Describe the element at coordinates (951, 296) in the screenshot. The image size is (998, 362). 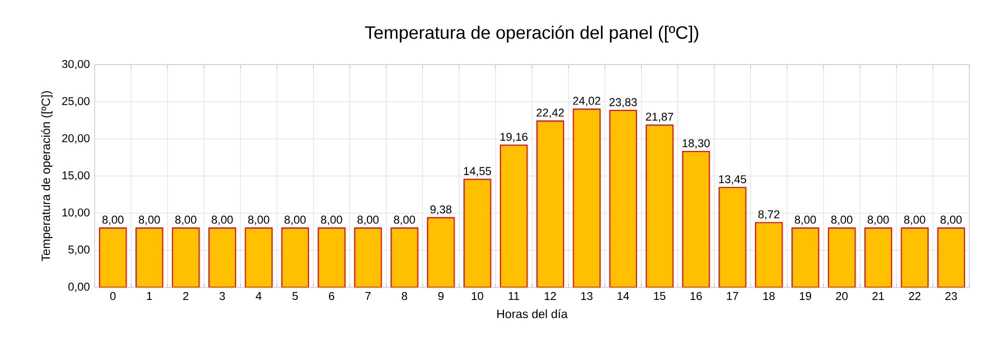
I see `x-tick-label: 23` at that location.